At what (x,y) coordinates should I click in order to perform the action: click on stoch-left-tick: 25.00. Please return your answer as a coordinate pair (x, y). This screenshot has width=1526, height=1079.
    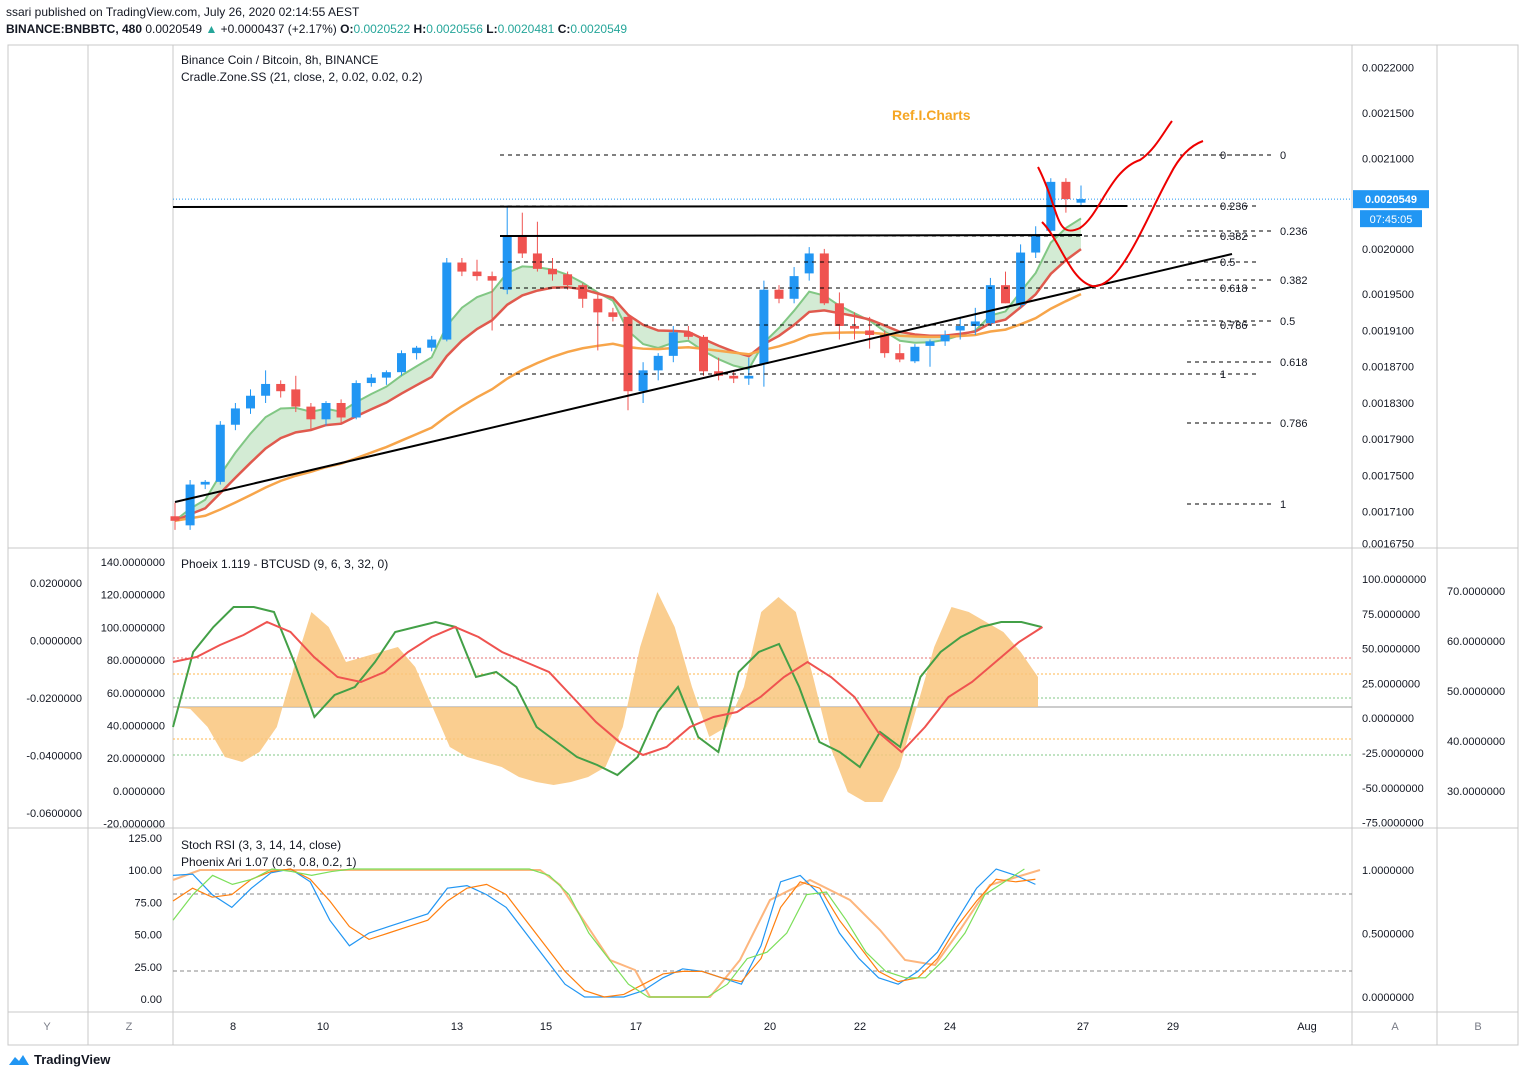
    Looking at the image, I should click on (148, 968).